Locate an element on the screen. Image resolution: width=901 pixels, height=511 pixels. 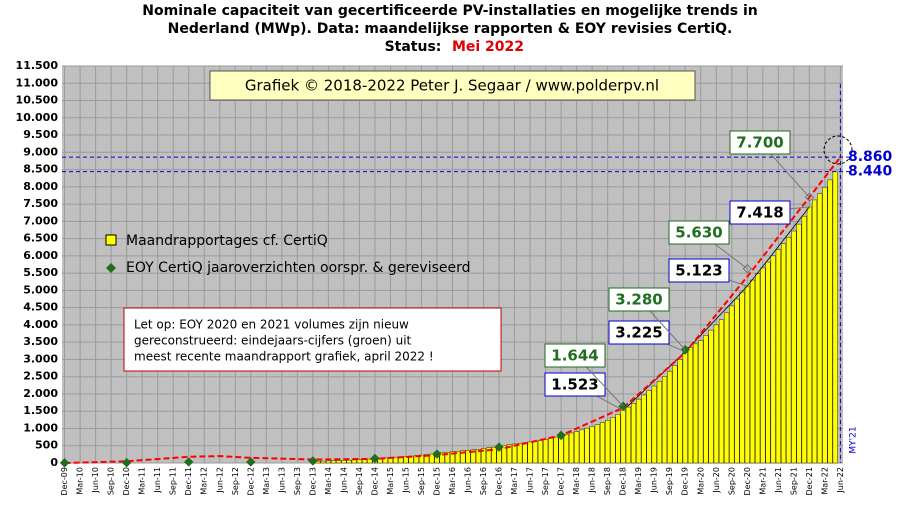
x-tick-label: Dec-17 is located at coordinates (561, 481).